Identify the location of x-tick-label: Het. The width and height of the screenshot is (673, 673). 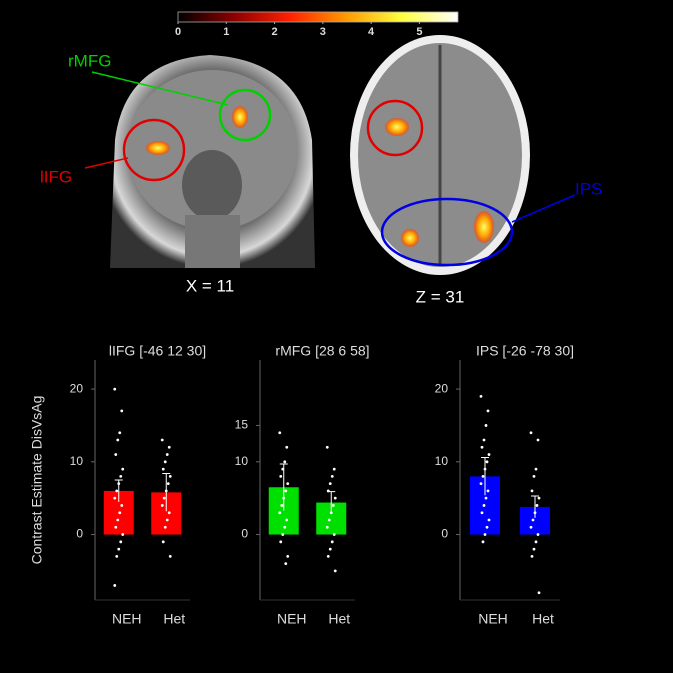
(543, 619).